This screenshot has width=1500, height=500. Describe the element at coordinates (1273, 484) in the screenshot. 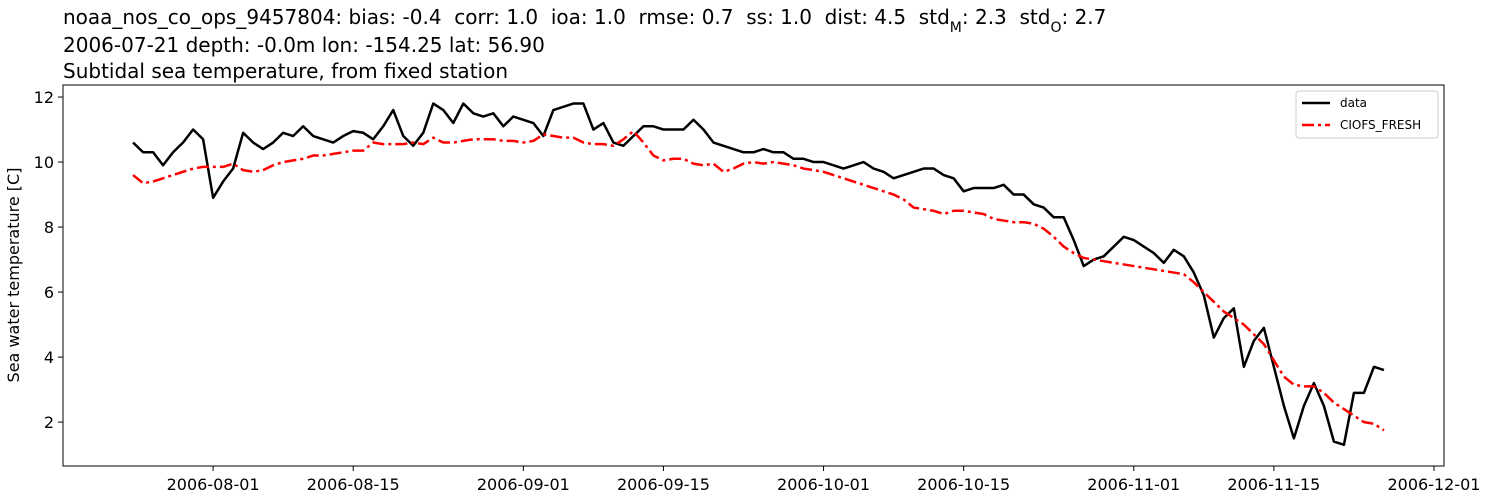

I see `x-tick-label: 2006-11-15` at that location.